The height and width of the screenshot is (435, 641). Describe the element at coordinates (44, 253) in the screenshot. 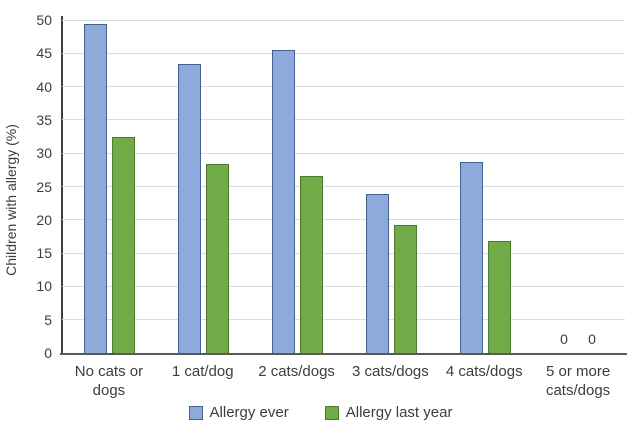

I see `y-tick-label-15: 15` at that location.